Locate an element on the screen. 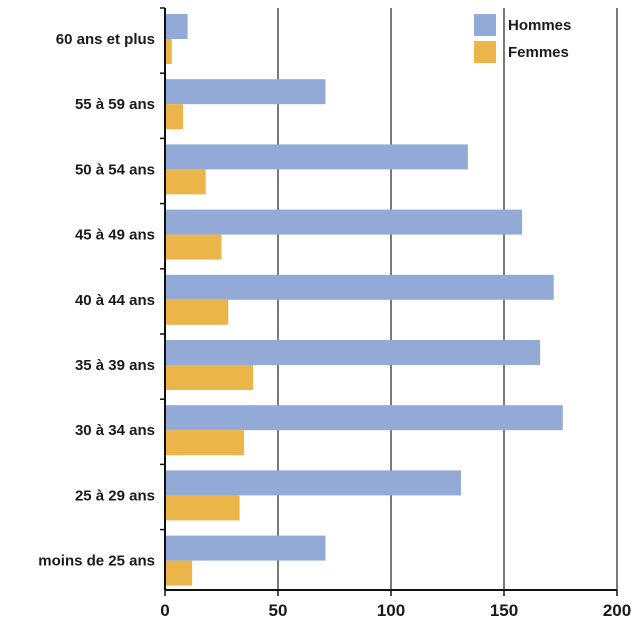 This screenshot has height=623, width=635. category-label: 45 à 49 ans is located at coordinates (115, 235).